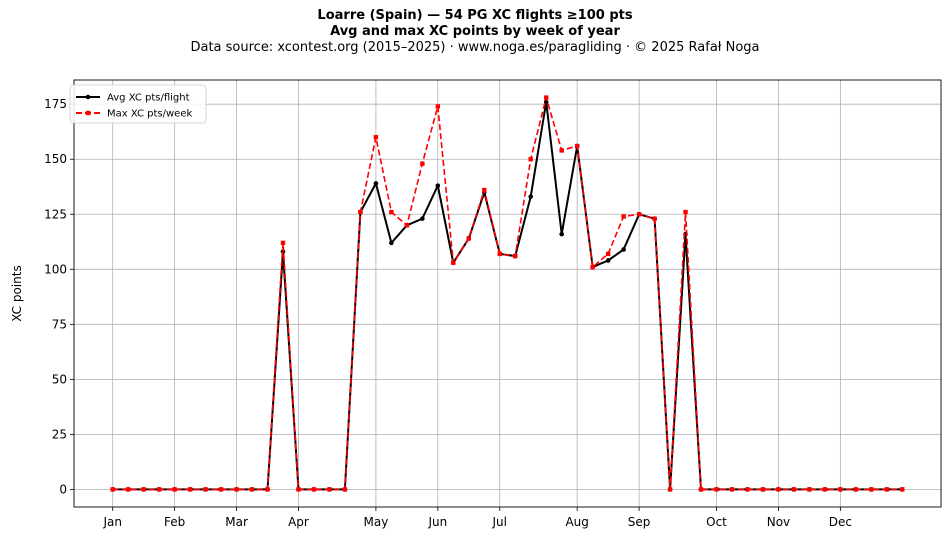  Describe the element at coordinates (576, 522) in the screenshot. I see `x-tick-label: Aug` at that location.